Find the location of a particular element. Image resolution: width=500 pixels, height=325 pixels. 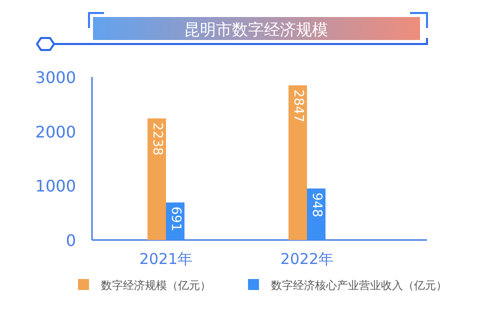

legend-label: 数字经济核心产业营业收入（亿元） is located at coordinates (359, 285).